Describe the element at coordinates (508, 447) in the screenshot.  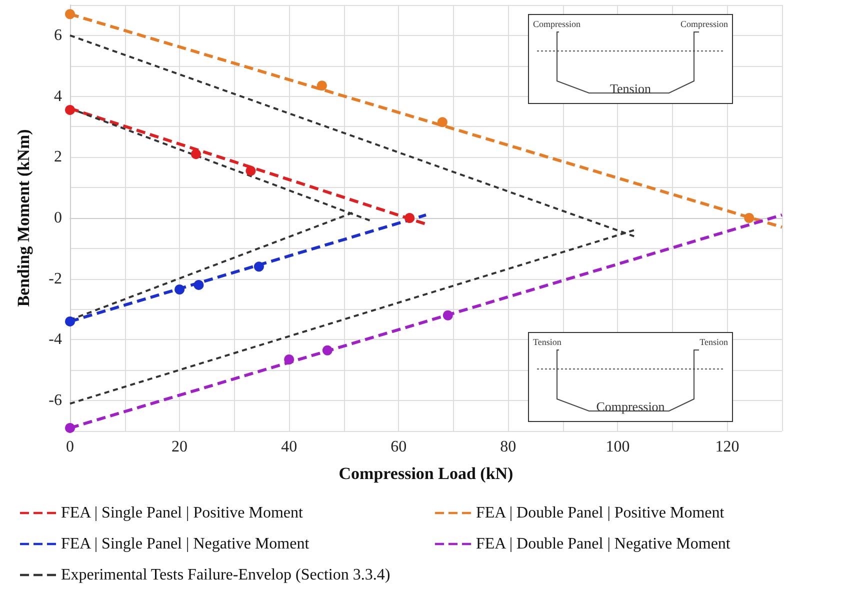
I see `x-tick-label: 80` at that location.